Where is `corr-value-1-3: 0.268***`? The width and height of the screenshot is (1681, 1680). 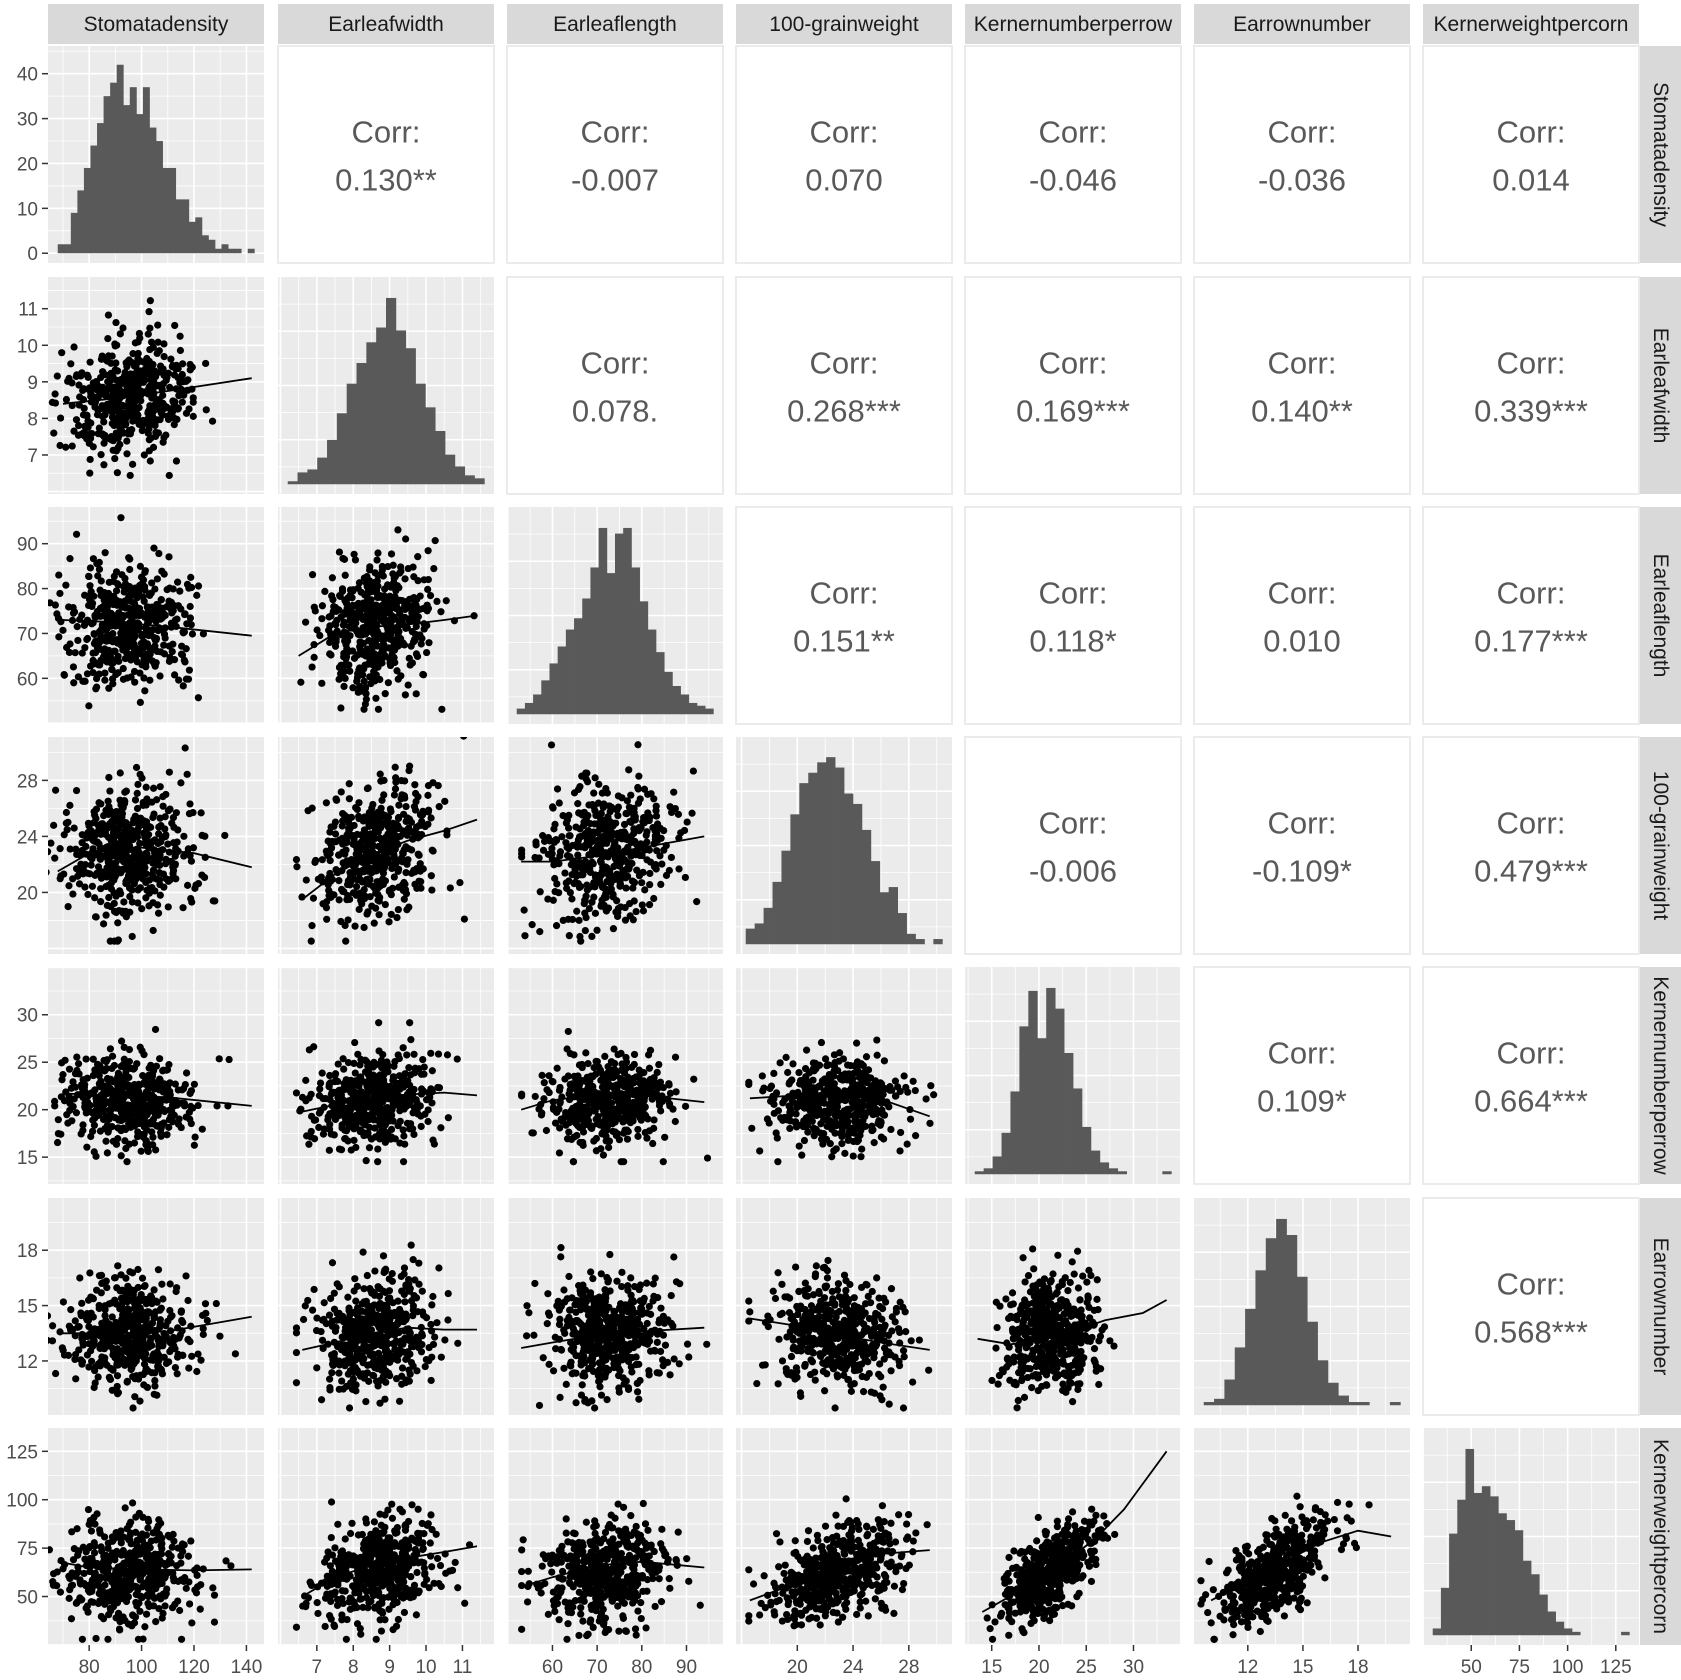 corr-value-1-3: 0.268*** is located at coordinates (844, 411).